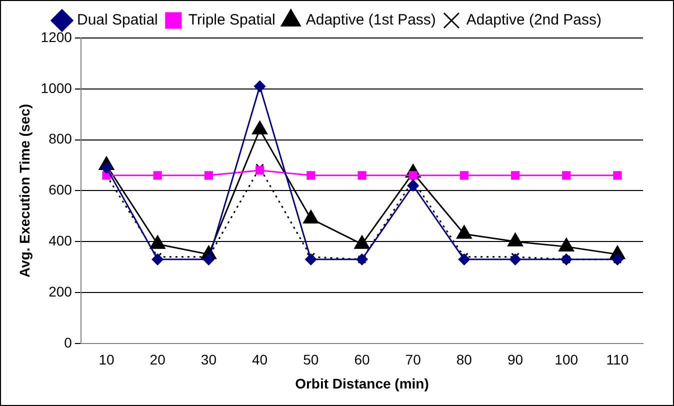 The image size is (674, 406). I want to click on y-tick-label: 600, so click(60, 190).